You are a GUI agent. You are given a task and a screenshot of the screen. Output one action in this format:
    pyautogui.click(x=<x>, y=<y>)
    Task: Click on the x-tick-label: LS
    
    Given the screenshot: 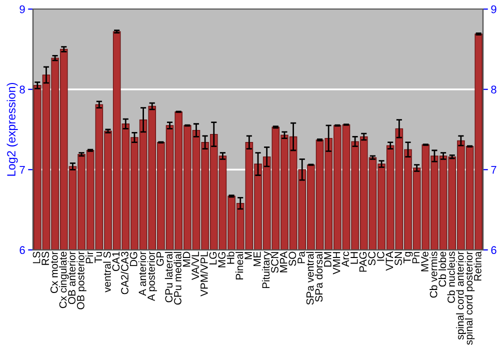 What is the action you would take?
    pyautogui.click(x=36, y=258)
    